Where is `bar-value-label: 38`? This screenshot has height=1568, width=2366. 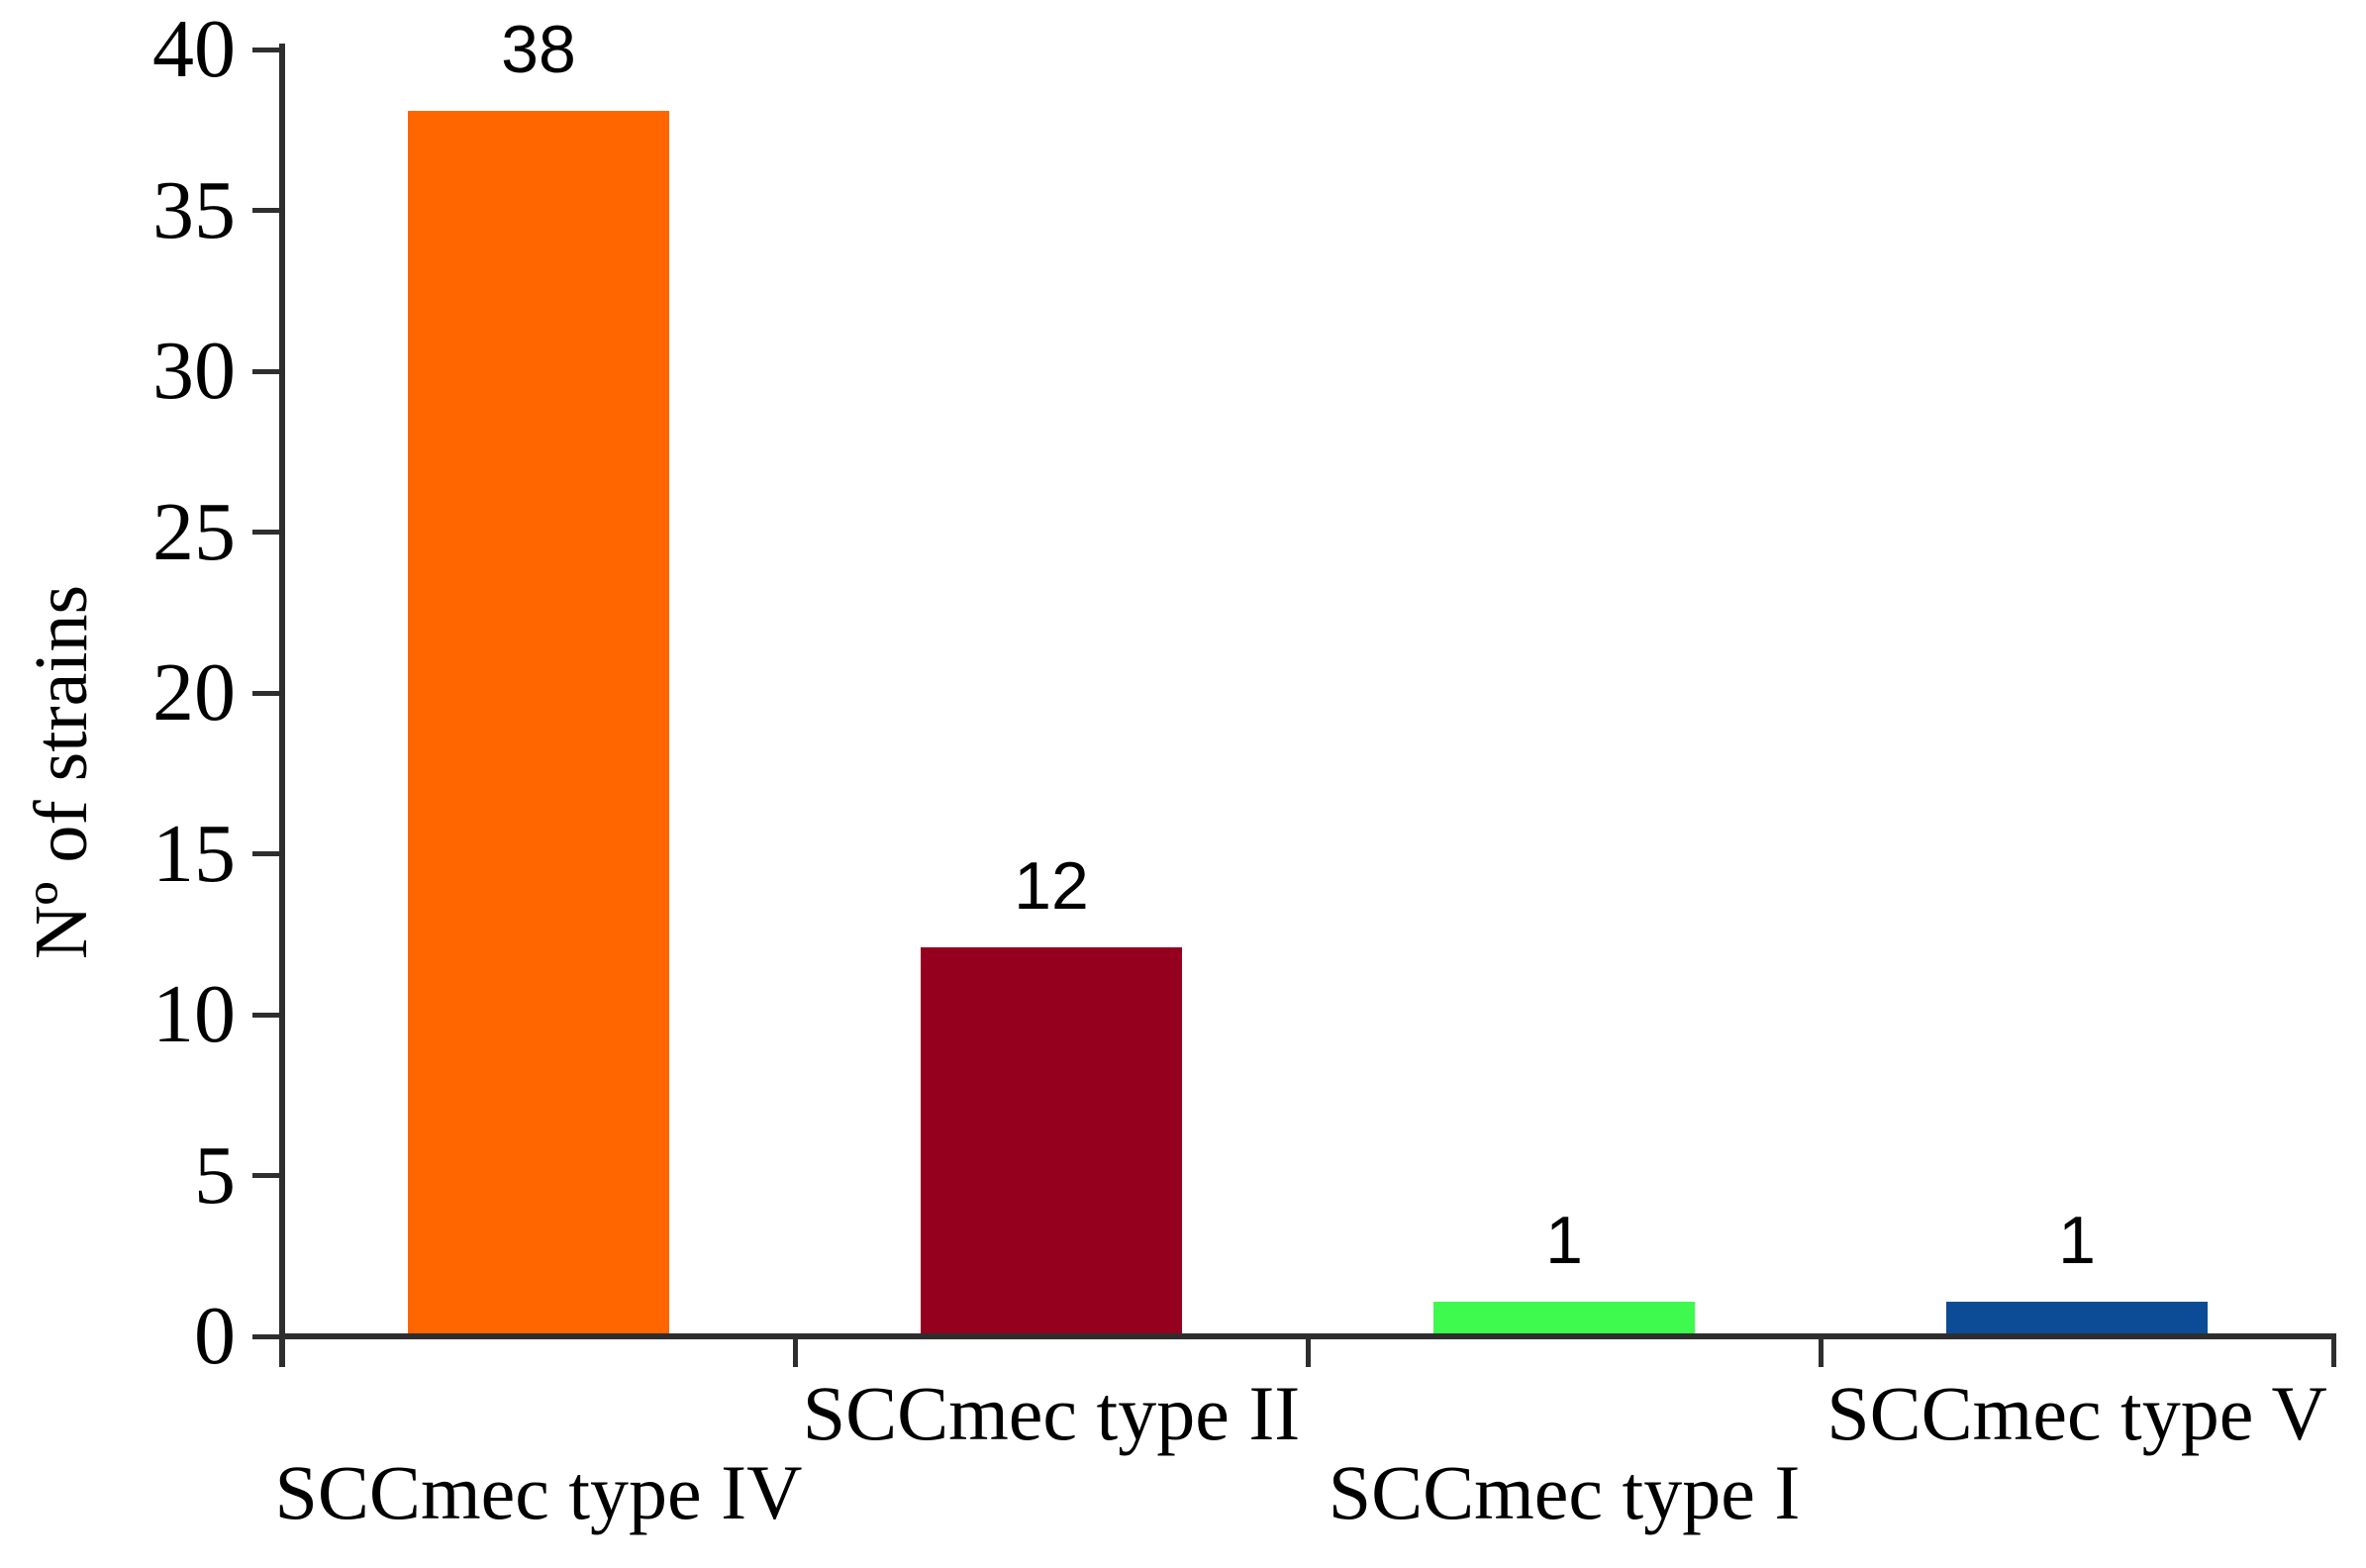 bar-value-label: 38 is located at coordinates (538, 49).